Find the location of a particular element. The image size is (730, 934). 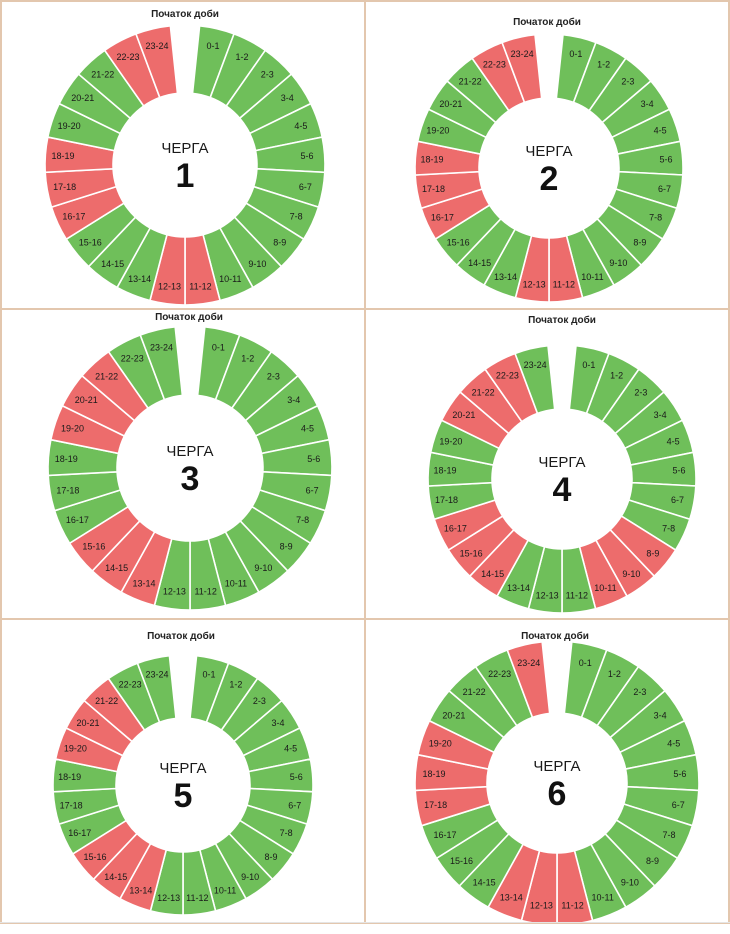

queue-number: 5 is located at coordinates (183, 796).